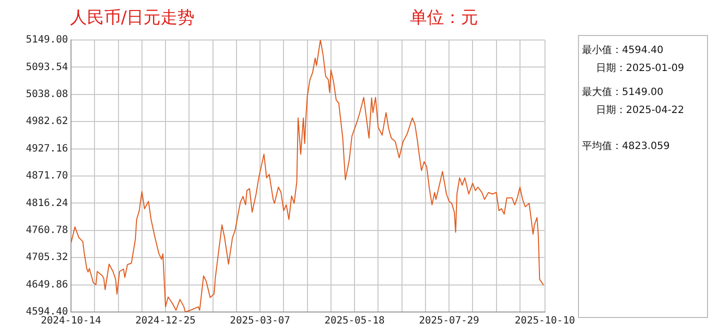 This screenshot has width=720, height=330. Describe the element at coordinates (47, 94) in the screenshot. I see `y-tick-label: 5038.08` at that location.